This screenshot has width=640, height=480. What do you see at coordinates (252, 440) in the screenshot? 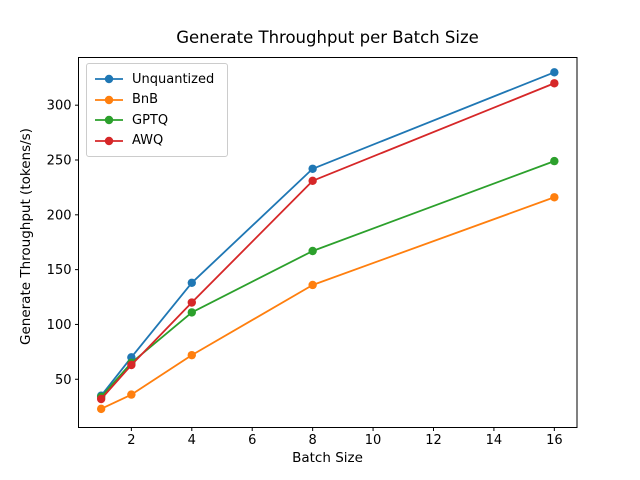
I see `x-tick-label: 6` at bounding box center [252, 440].